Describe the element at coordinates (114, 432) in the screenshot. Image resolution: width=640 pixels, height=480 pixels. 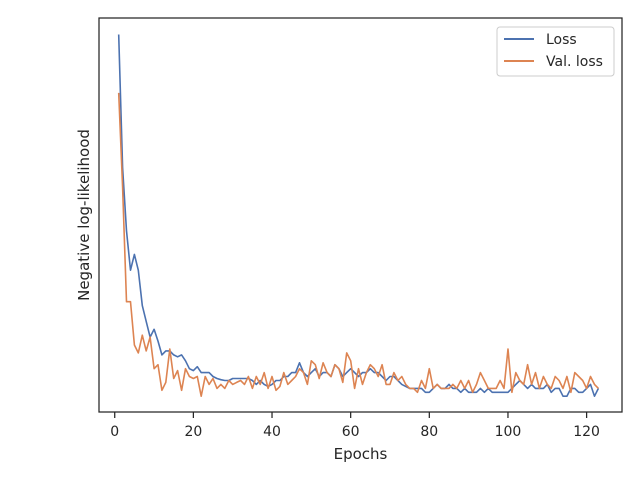
I see `x-tick-label: 0` at that location.